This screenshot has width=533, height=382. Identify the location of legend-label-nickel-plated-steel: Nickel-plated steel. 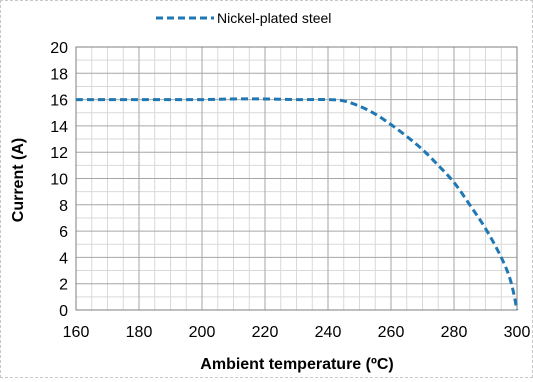
(274, 18).